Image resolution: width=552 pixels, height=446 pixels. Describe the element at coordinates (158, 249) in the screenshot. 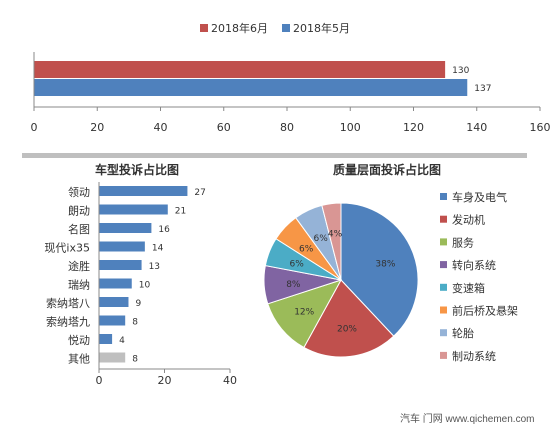

I see `model-bar-value-3: 14` at that location.